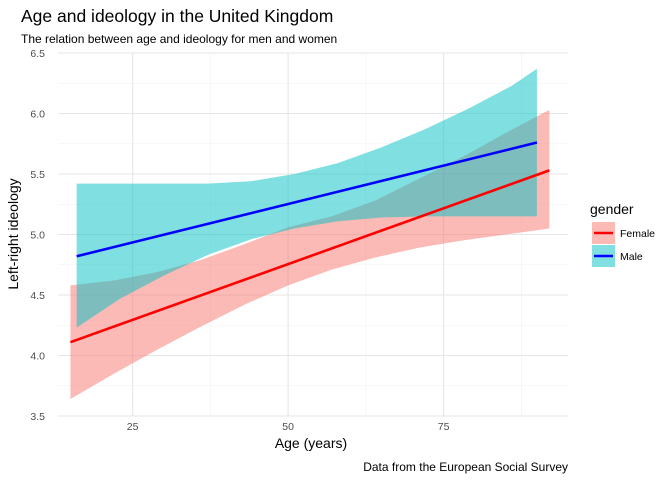 The image size is (672, 480). Describe the element at coordinates (444, 427) in the screenshot. I see `x-tick-label: 75` at that location.